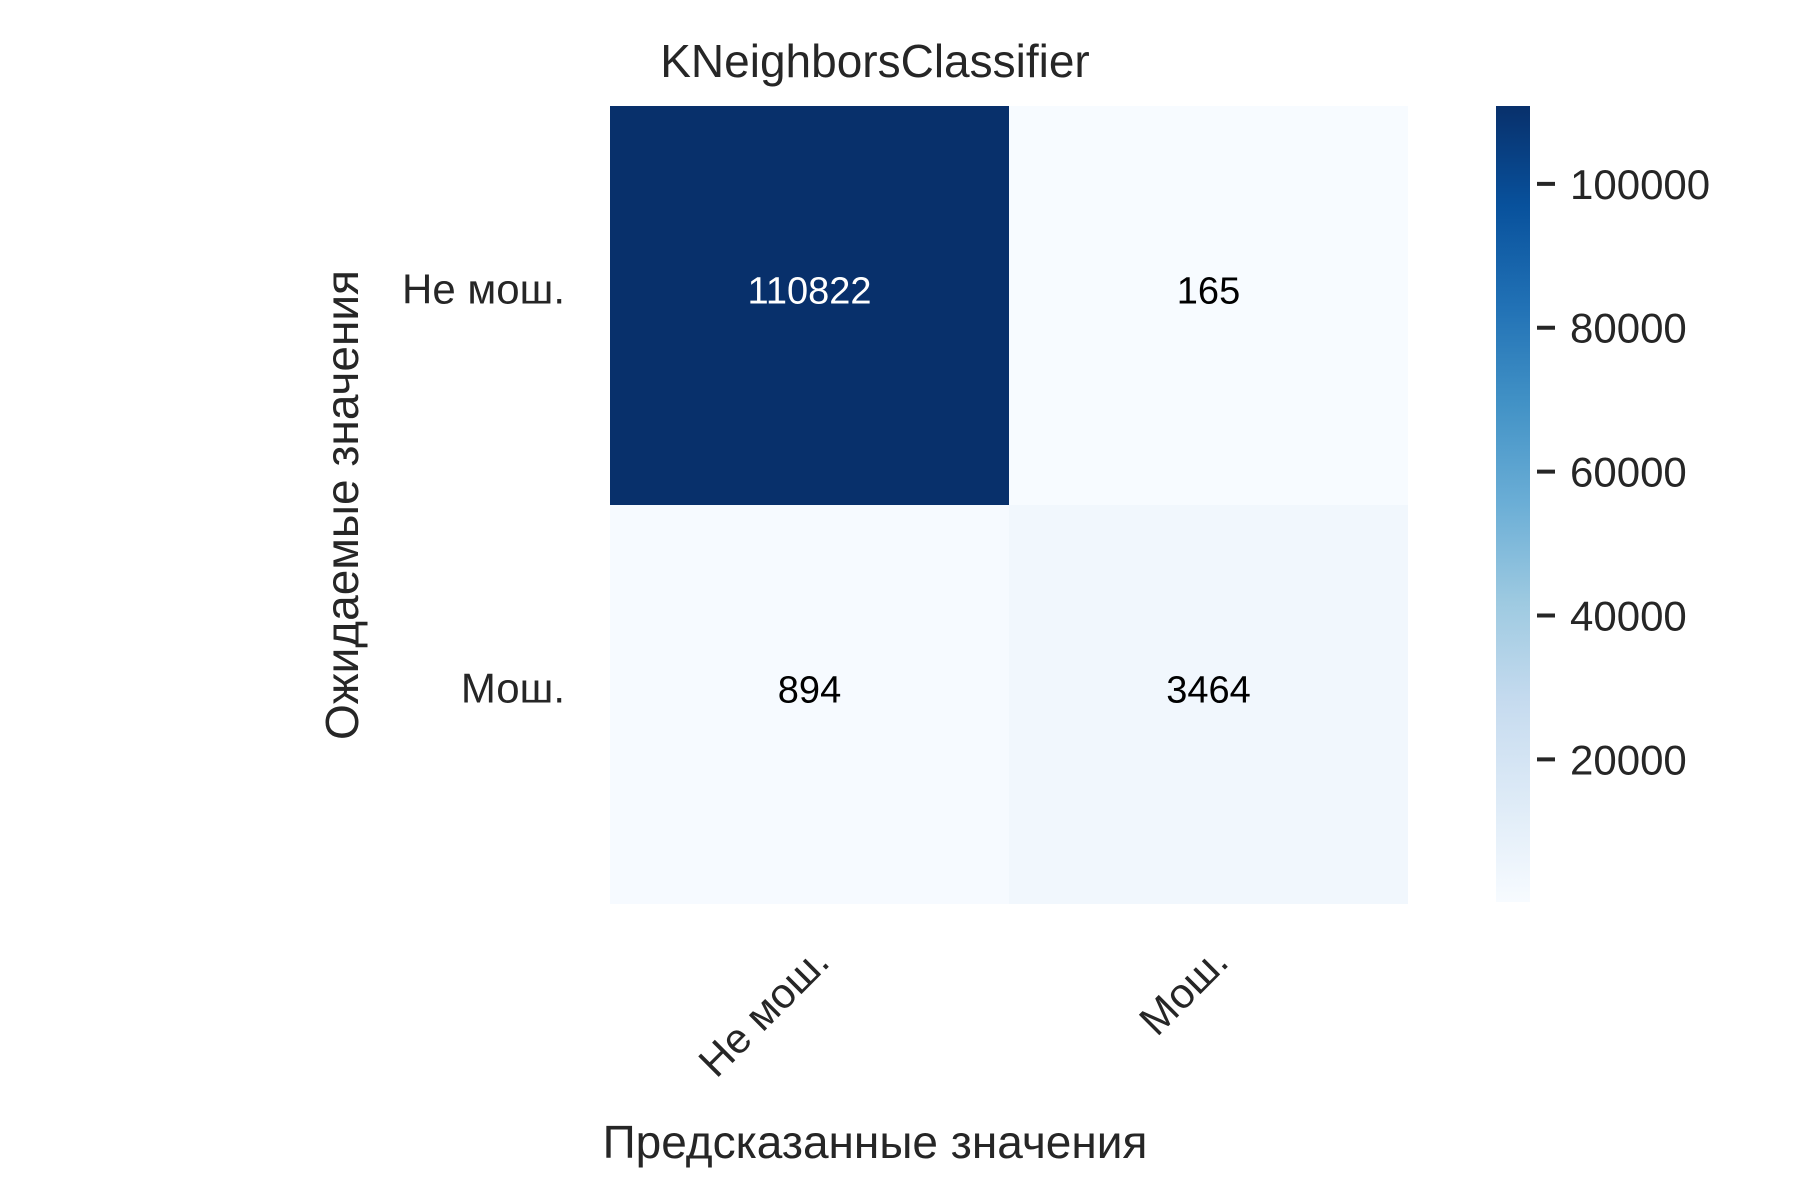 This screenshot has width=1800, height=1200. What do you see at coordinates (1628, 328) in the screenshot?
I see `colorbar-tick-label: 80000` at bounding box center [1628, 328].